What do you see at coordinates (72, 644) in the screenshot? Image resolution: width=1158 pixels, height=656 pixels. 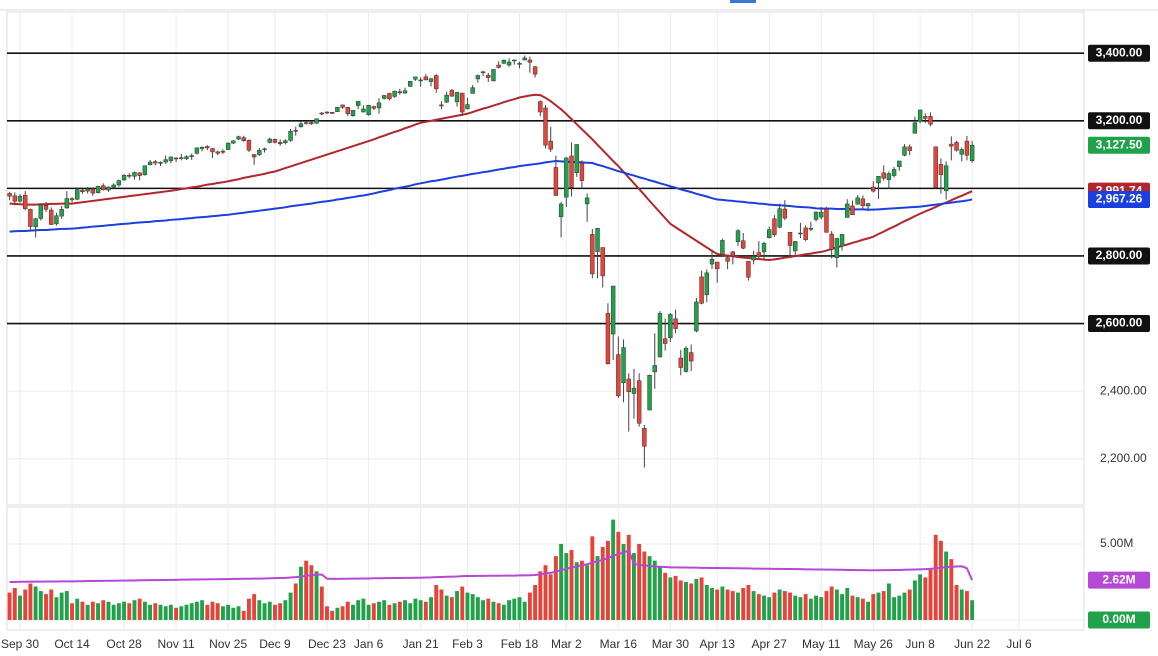 I see `x-tick-label: Oct 14` at bounding box center [72, 644].